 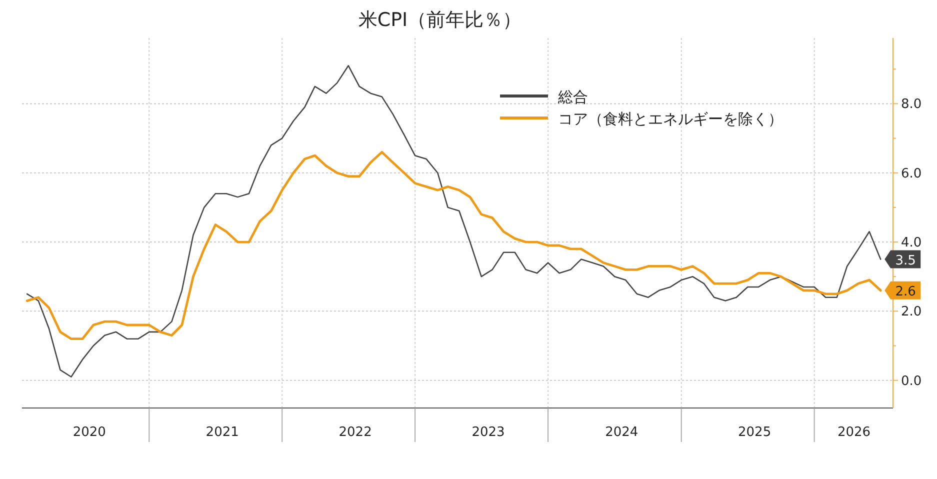 What do you see at coordinates (755, 432) in the screenshot?
I see `x-tick-label: 2025` at bounding box center [755, 432].